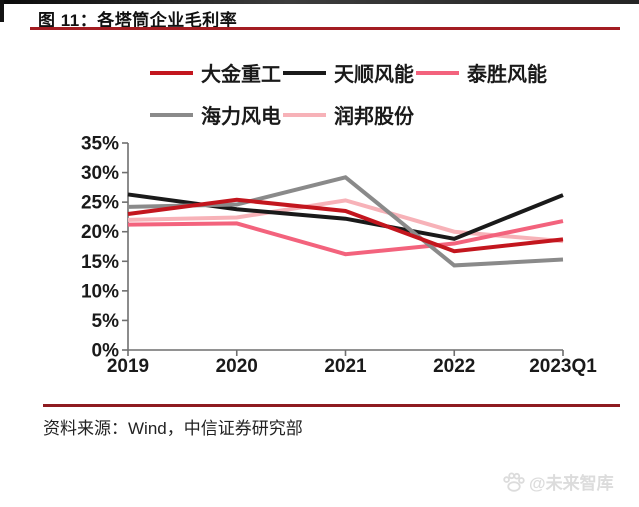 The image size is (639, 507). What do you see at coordinates (325, 28) in the screenshot?
I see `title-underline` at bounding box center [325, 28].